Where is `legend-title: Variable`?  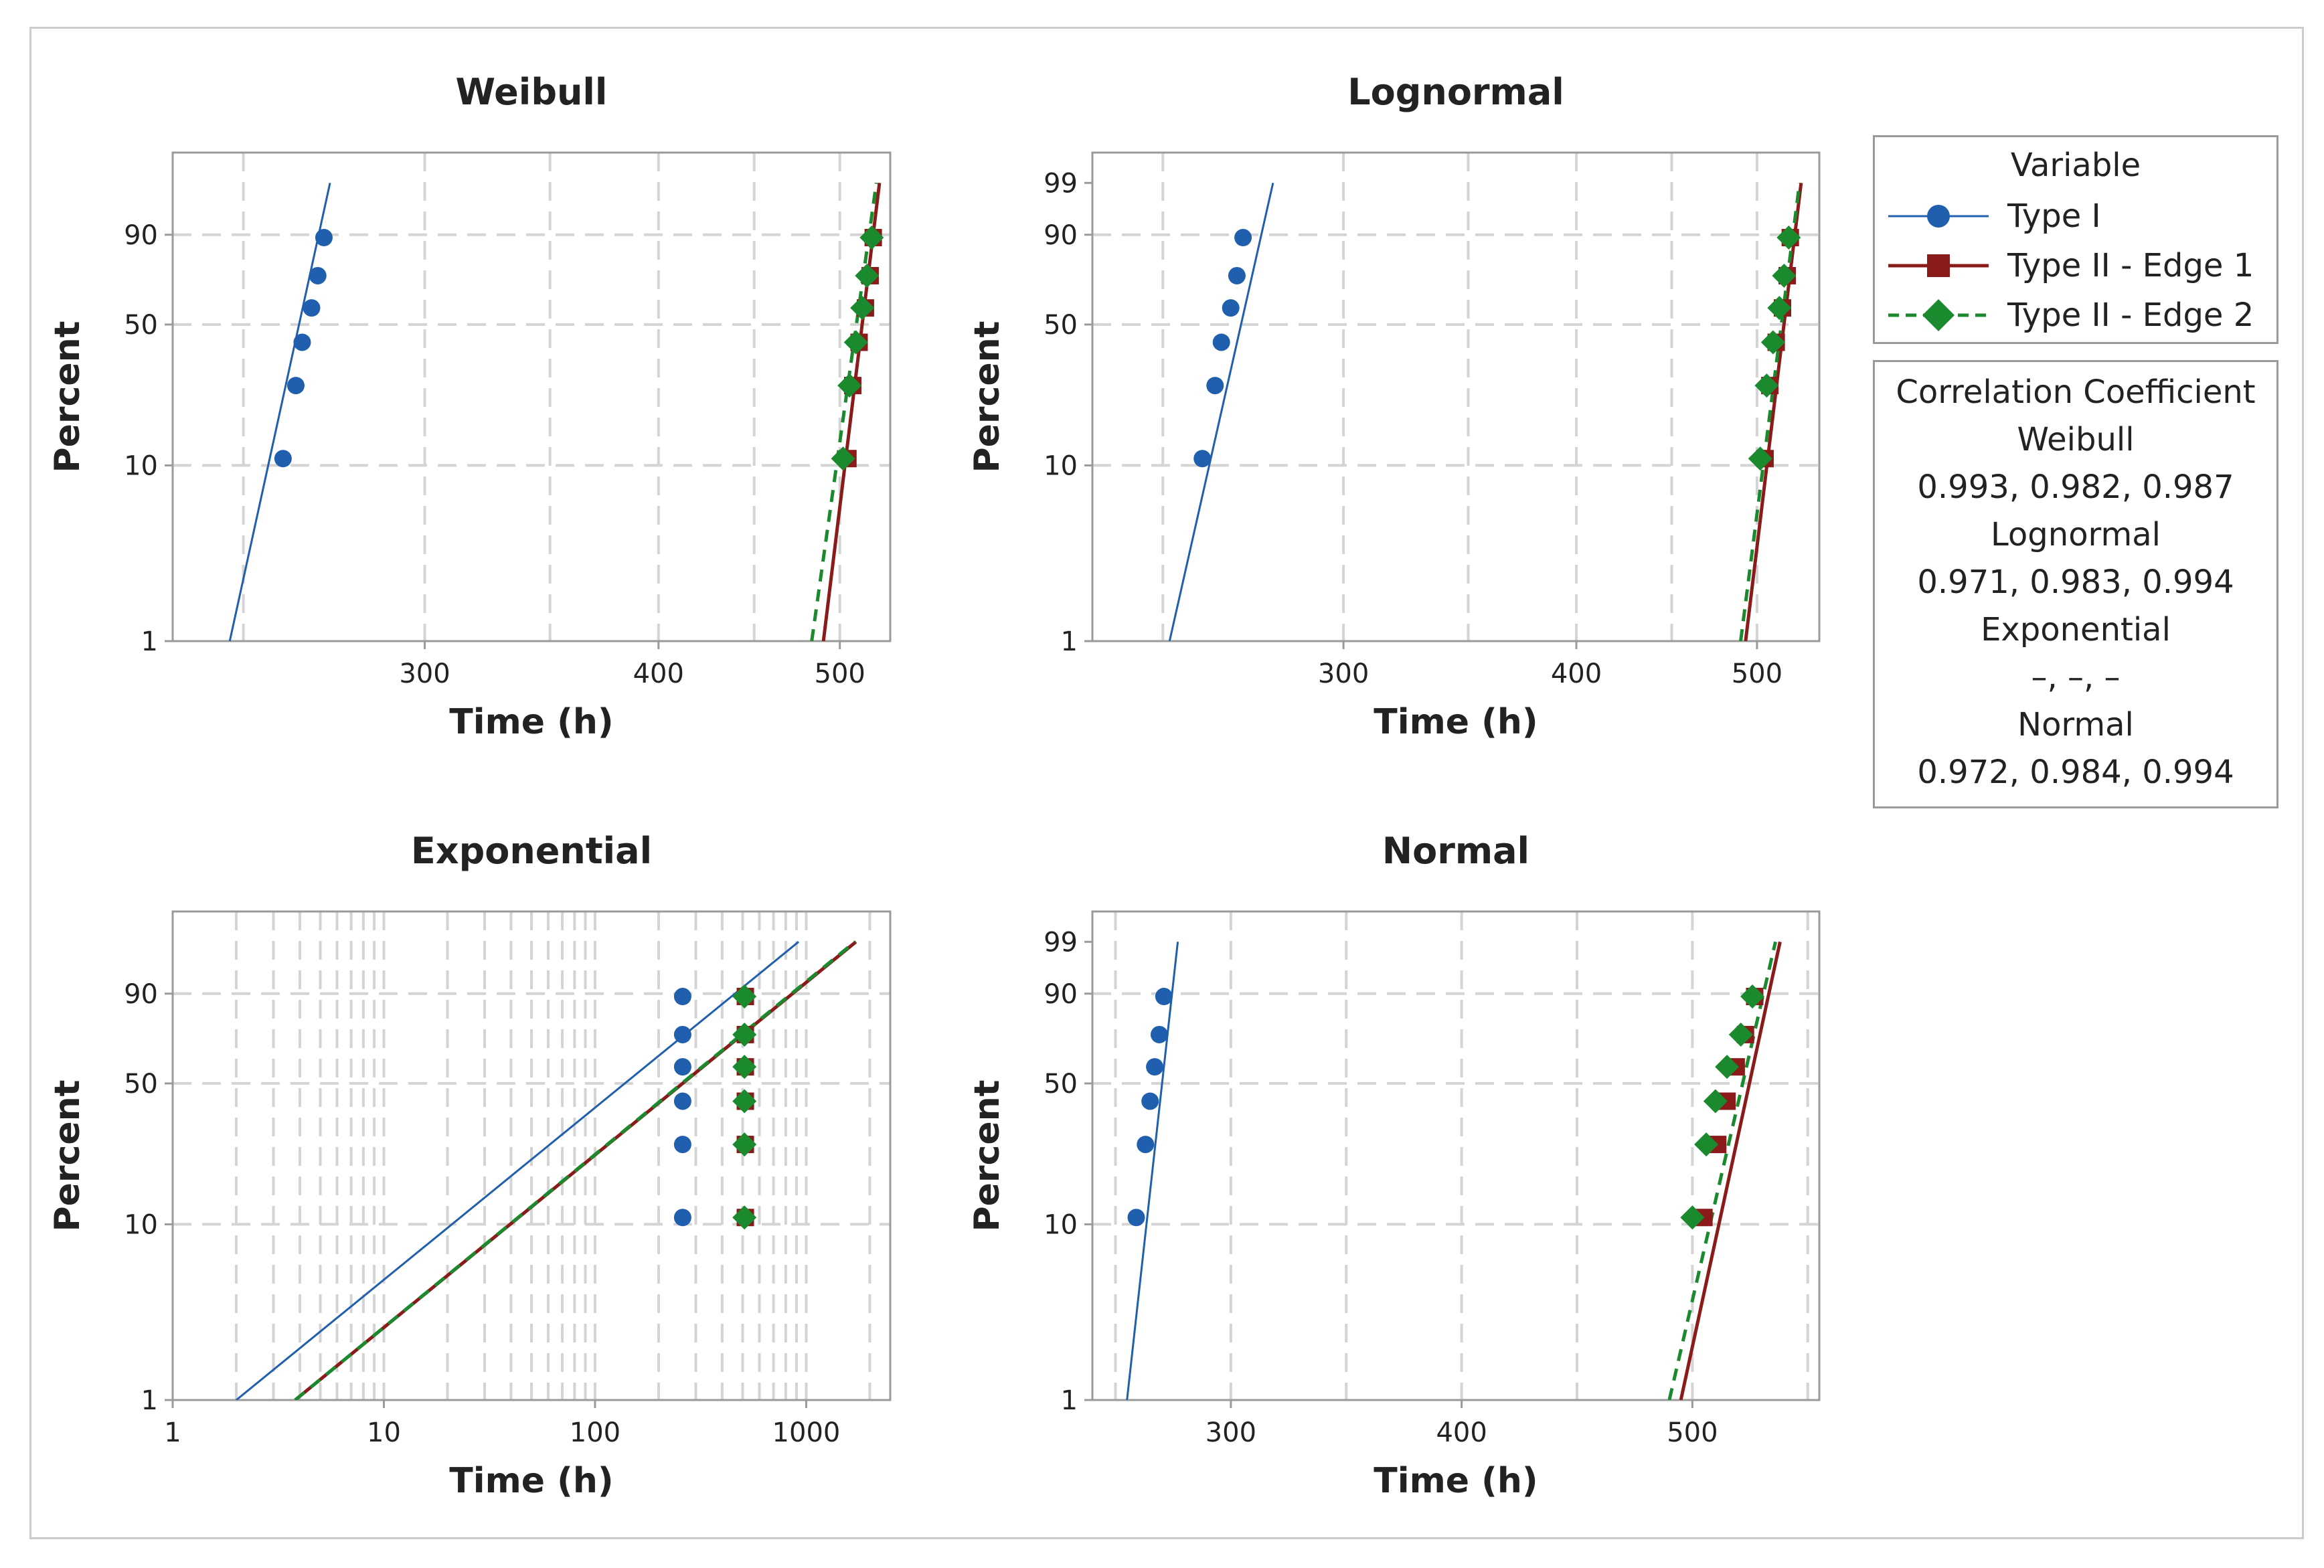
legend-title: Variable is located at coordinates (2075, 165).